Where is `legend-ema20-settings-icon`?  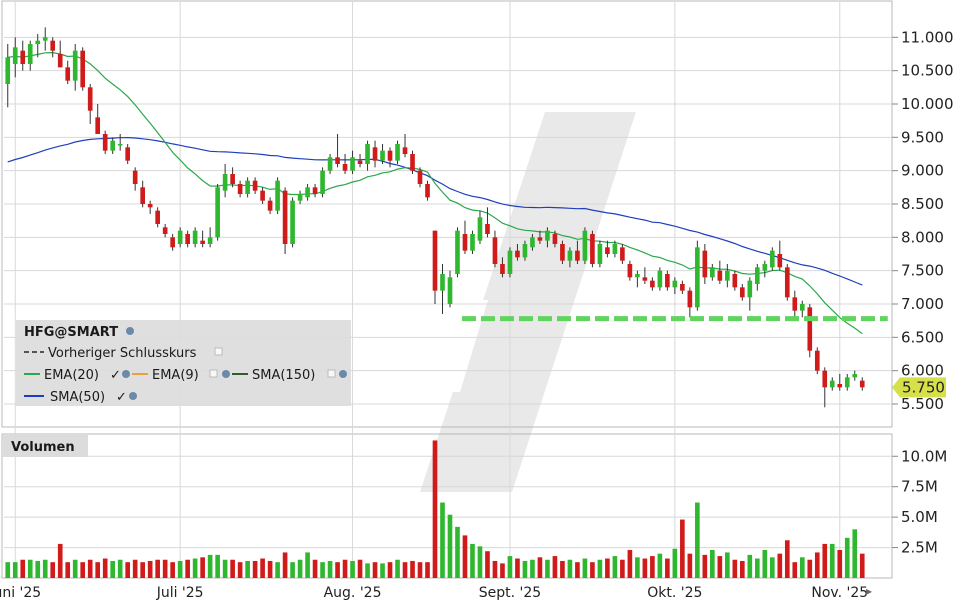
legend-ema20-settings-icon is located at coordinates (126, 374).